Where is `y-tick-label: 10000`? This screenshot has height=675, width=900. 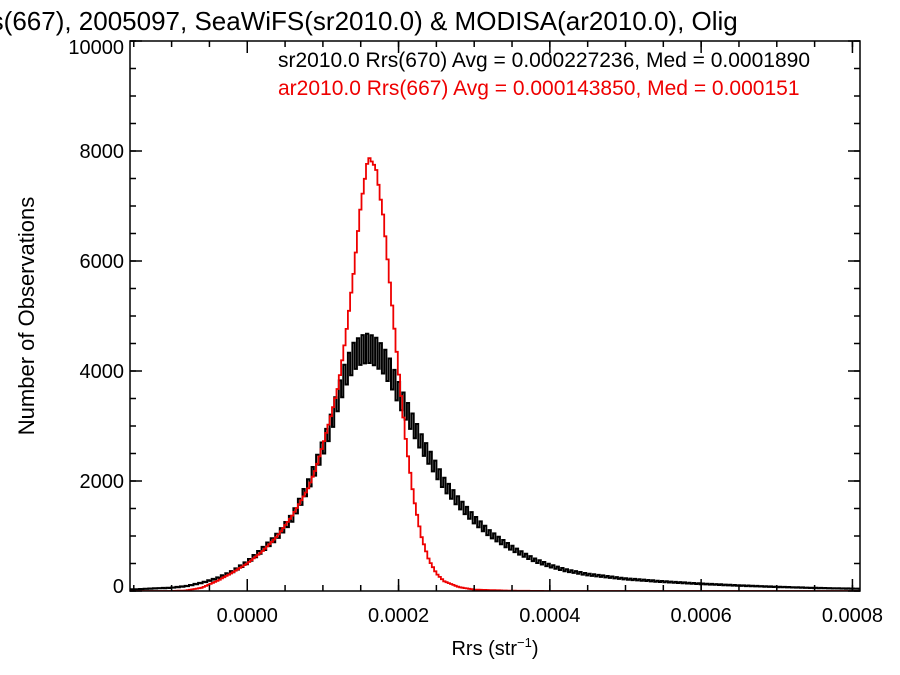 y-tick-label: 10000 is located at coordinates (96, 48).